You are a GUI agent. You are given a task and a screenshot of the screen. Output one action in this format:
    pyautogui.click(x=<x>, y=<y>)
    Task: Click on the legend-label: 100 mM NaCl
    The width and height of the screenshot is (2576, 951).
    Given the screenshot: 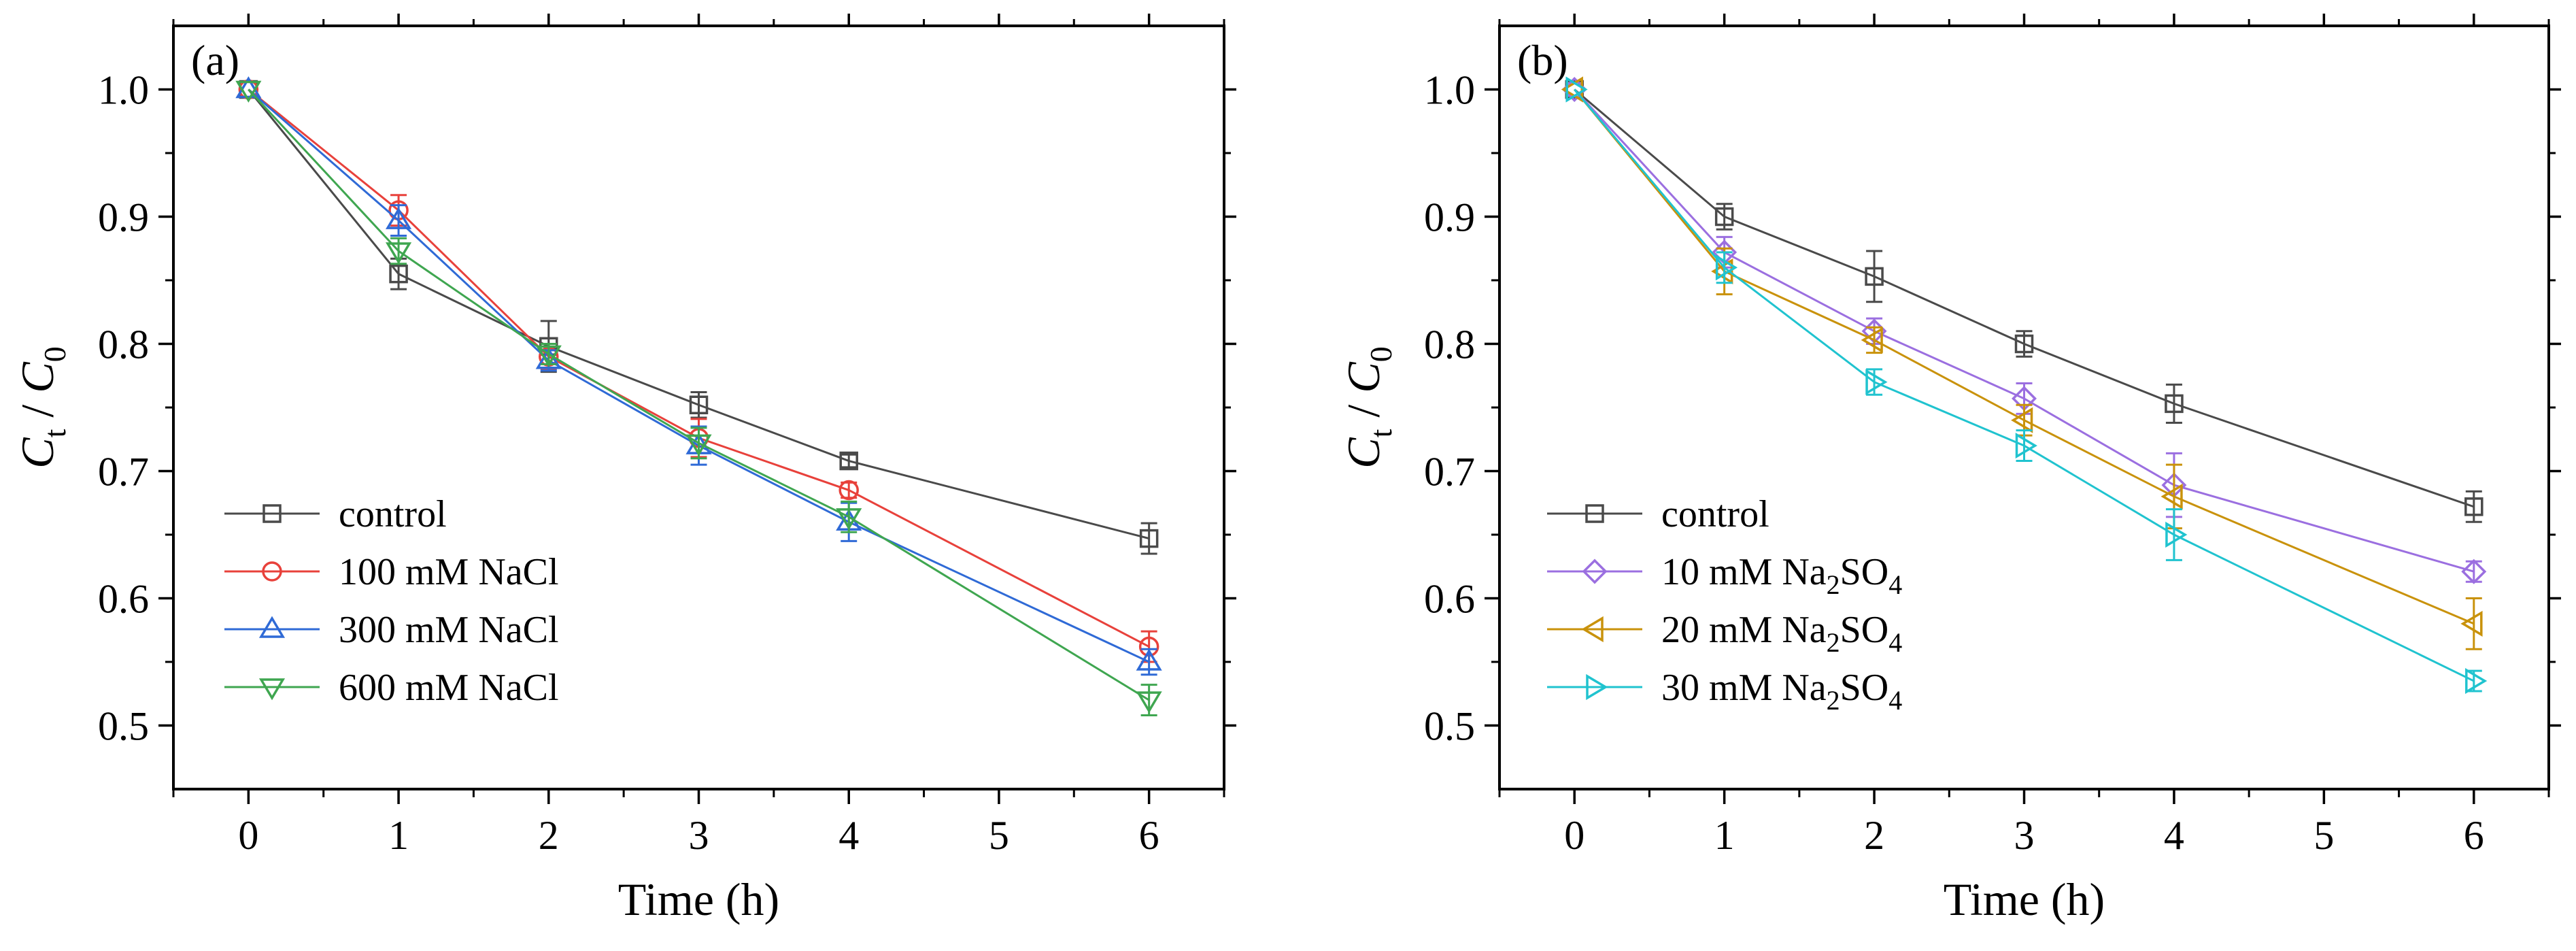 What is the action you would take?
    pyautogui.click(x=449, y=572)
    